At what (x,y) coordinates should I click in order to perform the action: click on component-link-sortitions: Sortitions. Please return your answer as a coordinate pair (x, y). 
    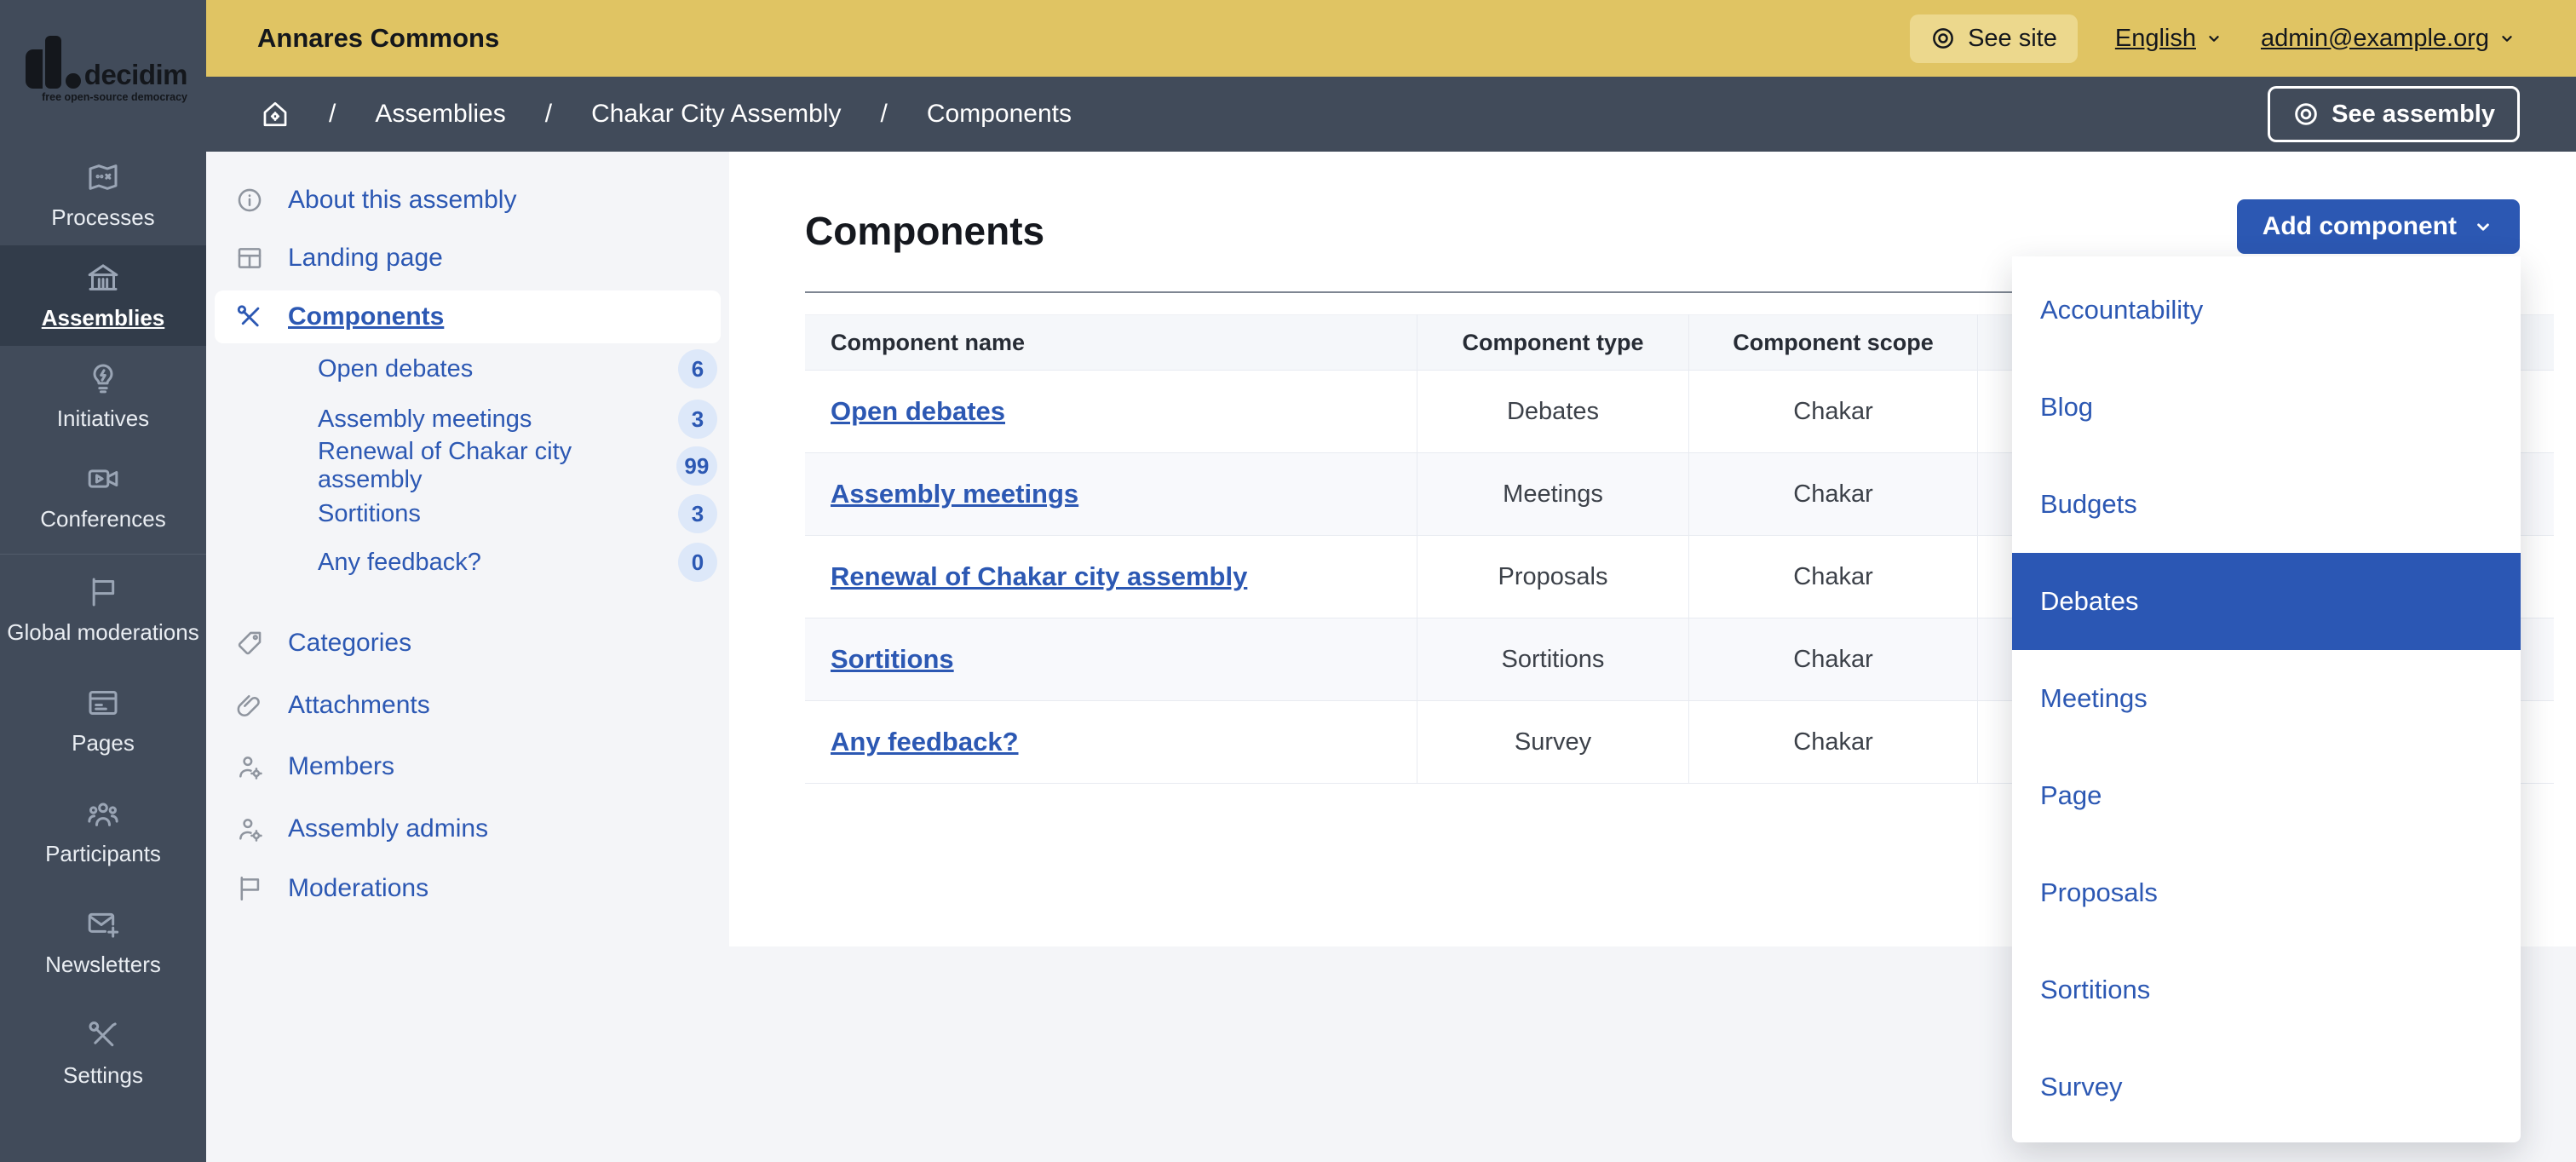
    Looking at the image, I should click on (893, 659).